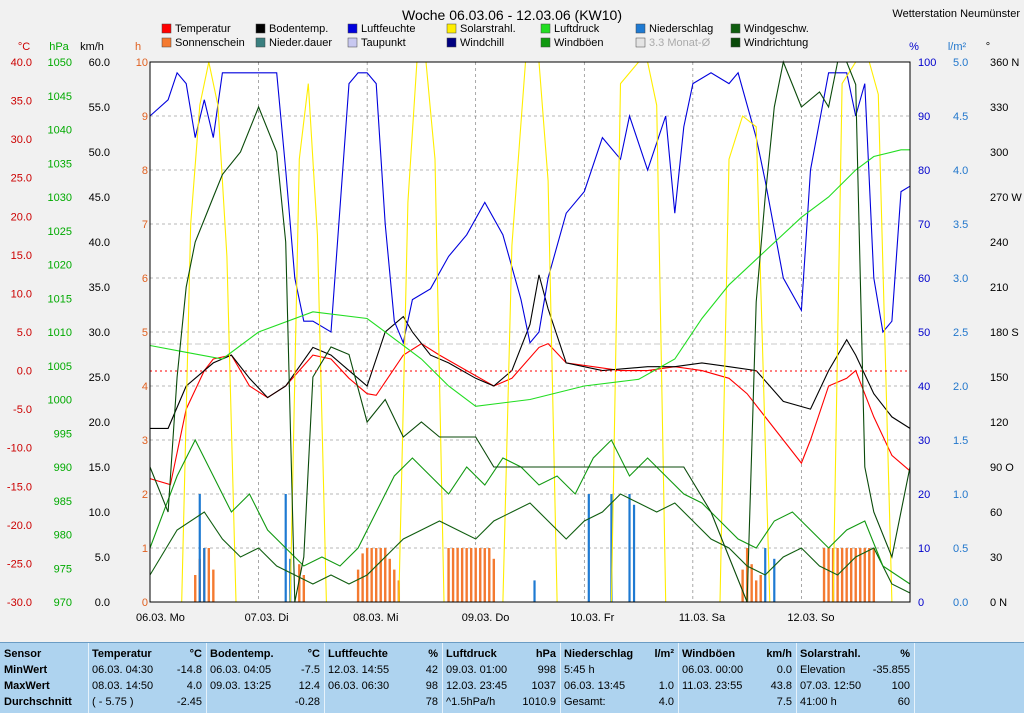 The height and width of the screenshot is (713, 1024). What do you see at coordinates (310, 670) in the screenshot?
I see `summary-value: -7.5` at bounding box center [310, 670].